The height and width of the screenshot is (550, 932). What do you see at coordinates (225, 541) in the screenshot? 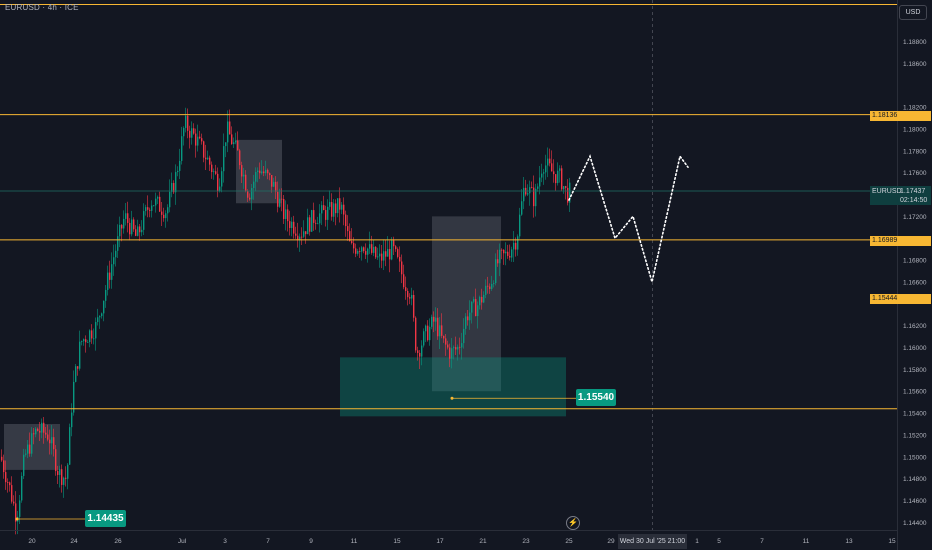
I see `time-tick-label: 3` at bounding box center [225, 541].